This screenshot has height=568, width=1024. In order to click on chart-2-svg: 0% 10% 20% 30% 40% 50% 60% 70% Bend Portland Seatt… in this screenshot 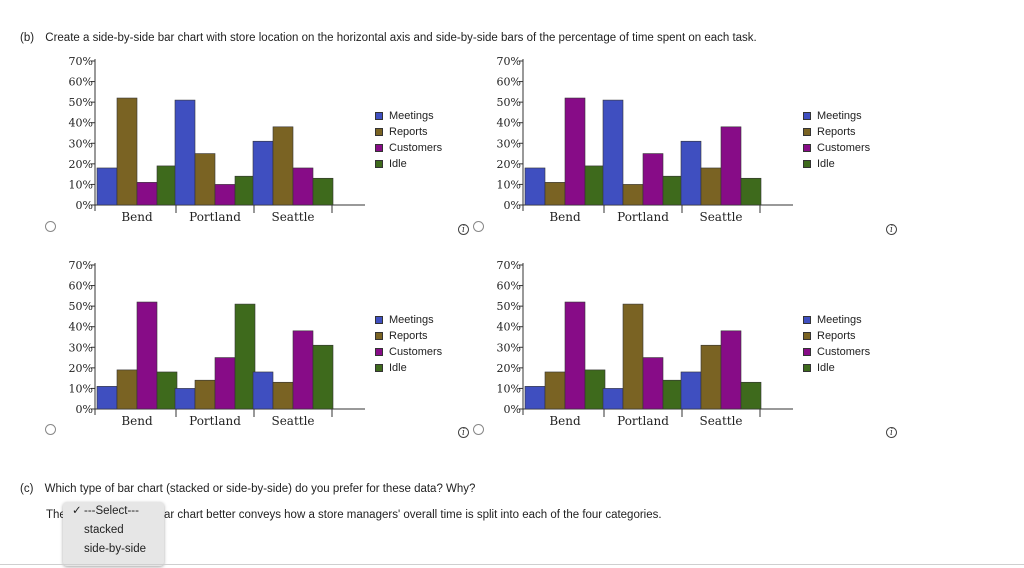, I will do `click(645, 139)`.